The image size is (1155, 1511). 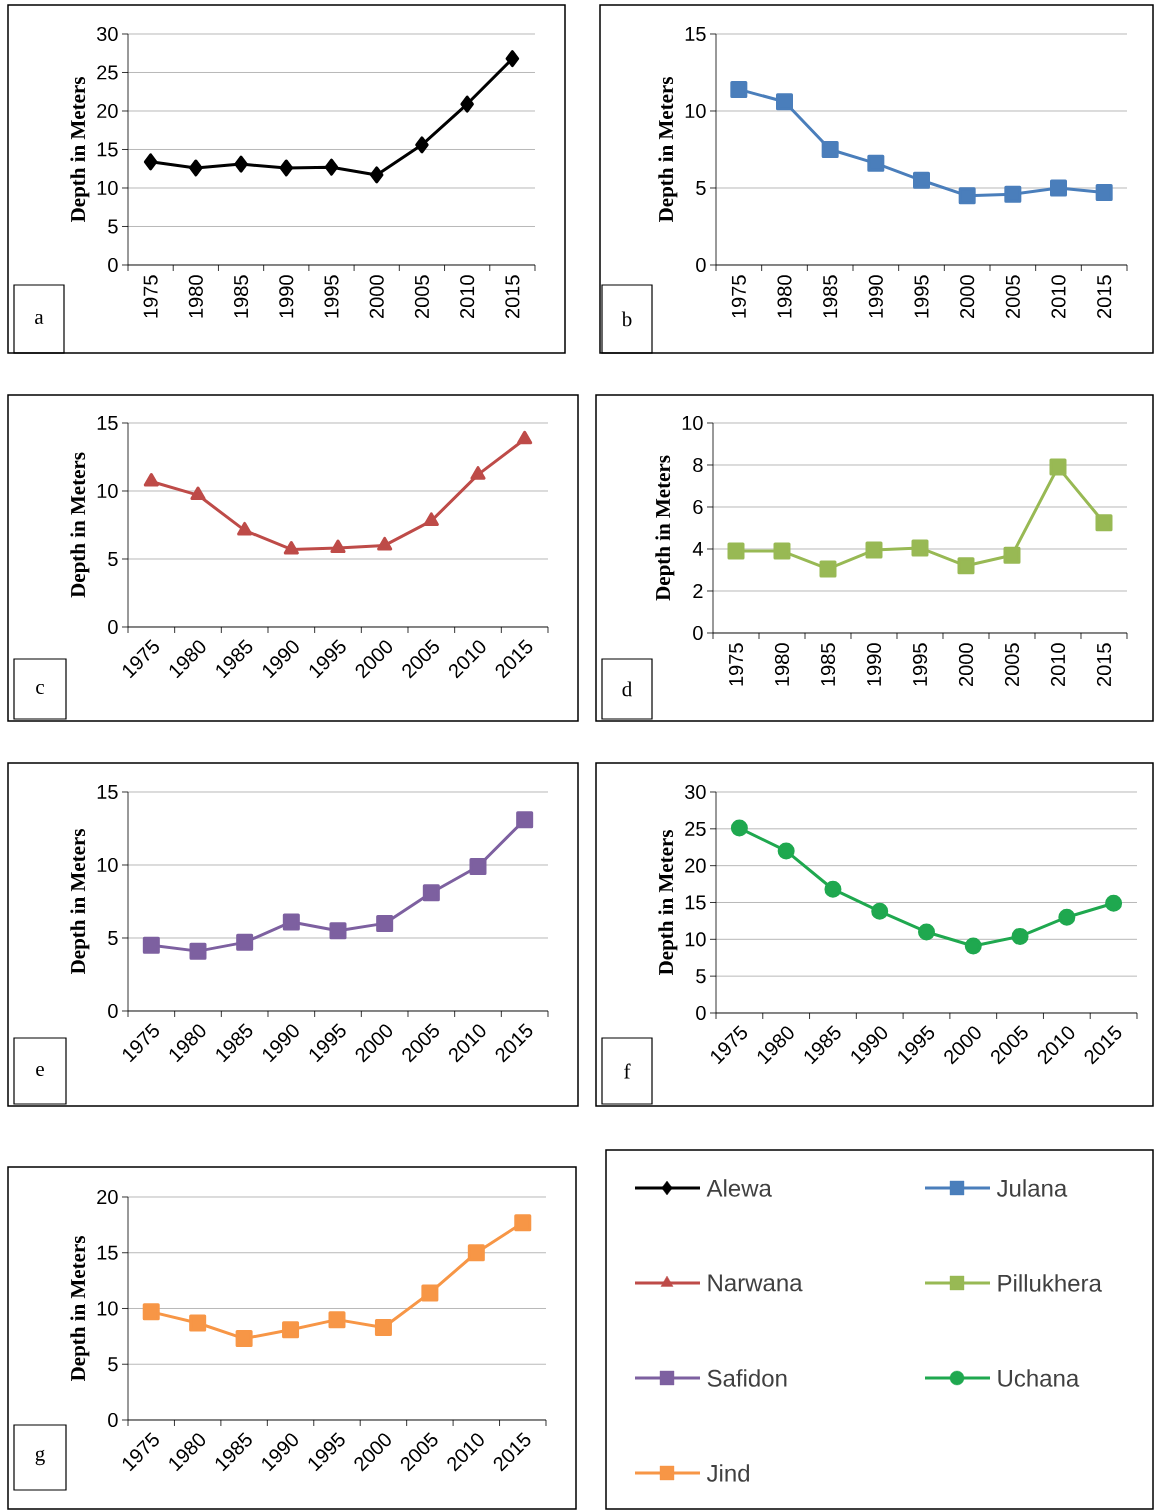 What do you see at coordinates (40, 1457) in the screenshot?
I see `text: g` at bounding box center [40, 1457].